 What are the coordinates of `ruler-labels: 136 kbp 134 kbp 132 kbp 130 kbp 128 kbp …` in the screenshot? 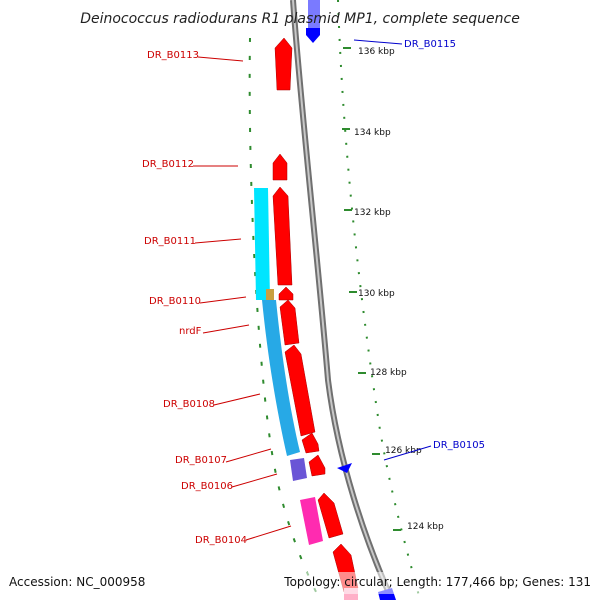 It's located at (399, 289).